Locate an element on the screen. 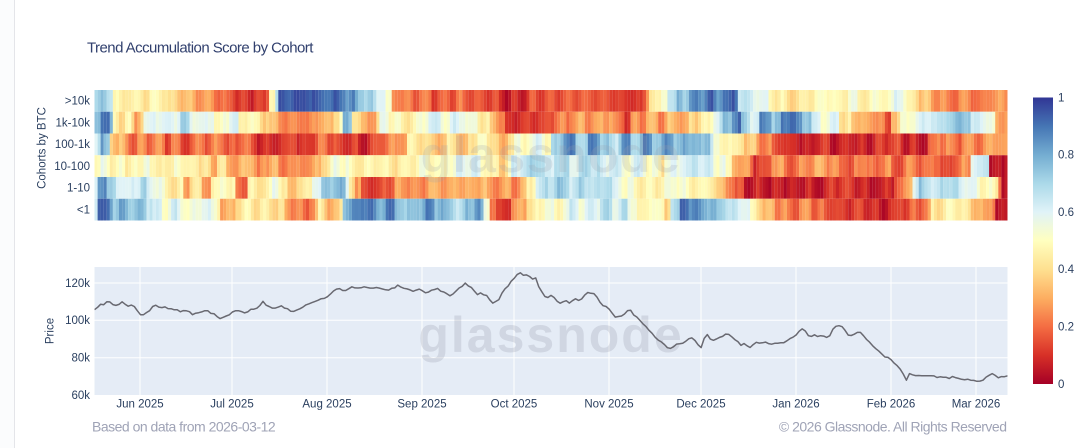  svg-text:© 2026 Glassnode. All Rights R: © 2026 Glassnode. All Rights Reserved is located at coordinates (893, 427).